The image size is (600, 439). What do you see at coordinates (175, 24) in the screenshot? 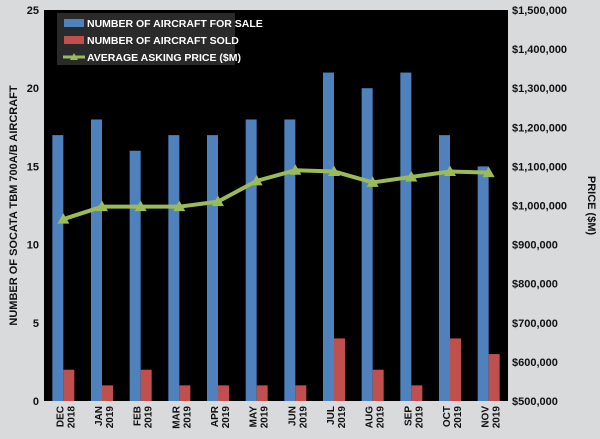
I see `legend-label: NUMBER OF AIRCRAFT FOR SALE` at bounding box center [175, 24].